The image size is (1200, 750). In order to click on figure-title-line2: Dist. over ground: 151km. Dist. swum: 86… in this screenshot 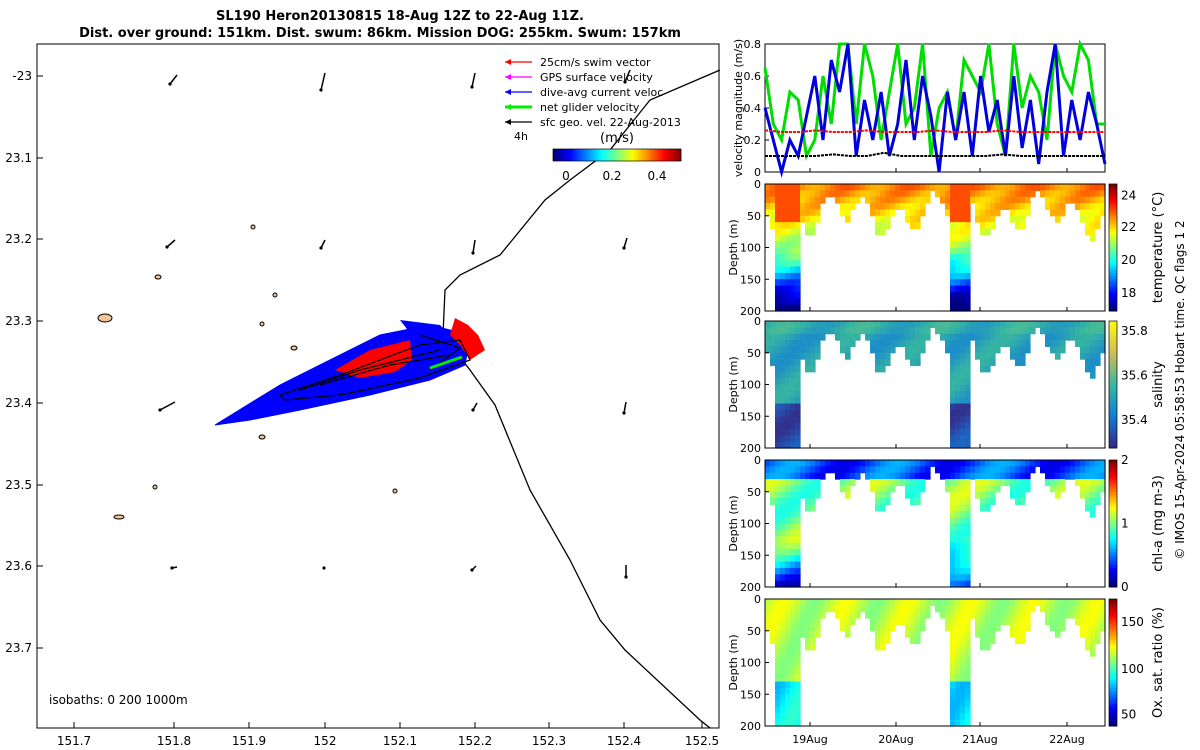, I will do `click(380, 33)`.